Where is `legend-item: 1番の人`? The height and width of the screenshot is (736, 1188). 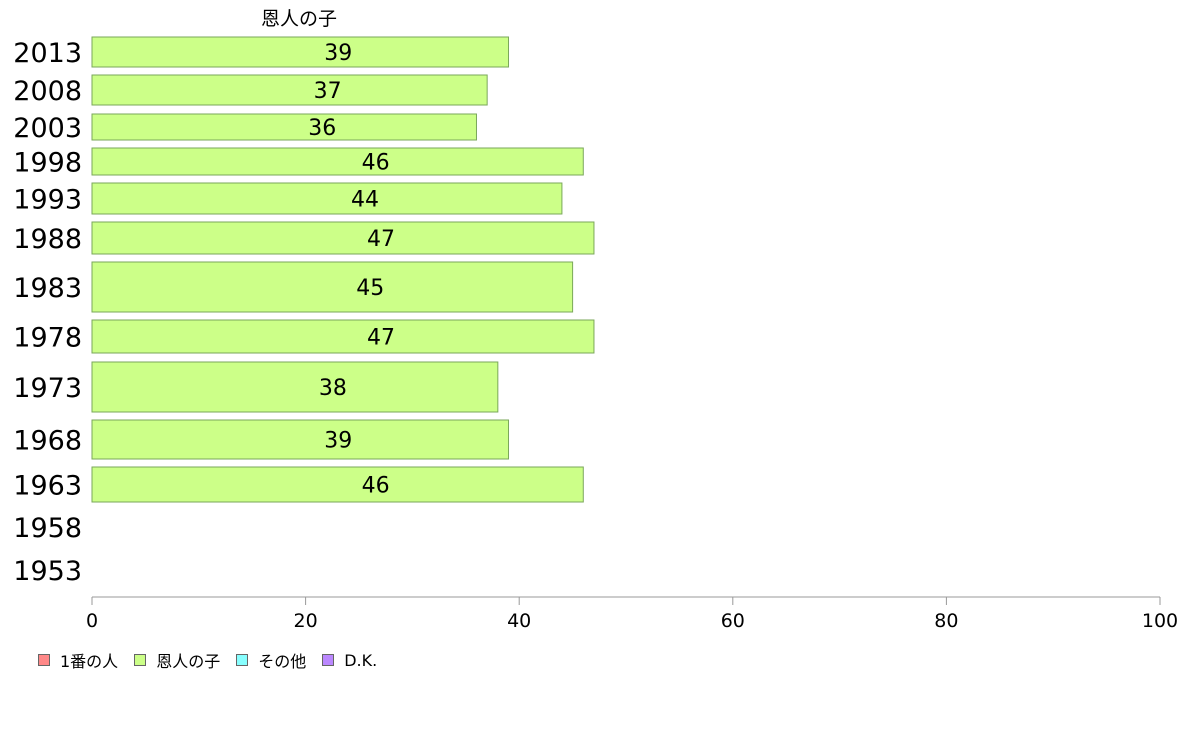
legend-item: 1番の人 is located at coordinates (78, 660).